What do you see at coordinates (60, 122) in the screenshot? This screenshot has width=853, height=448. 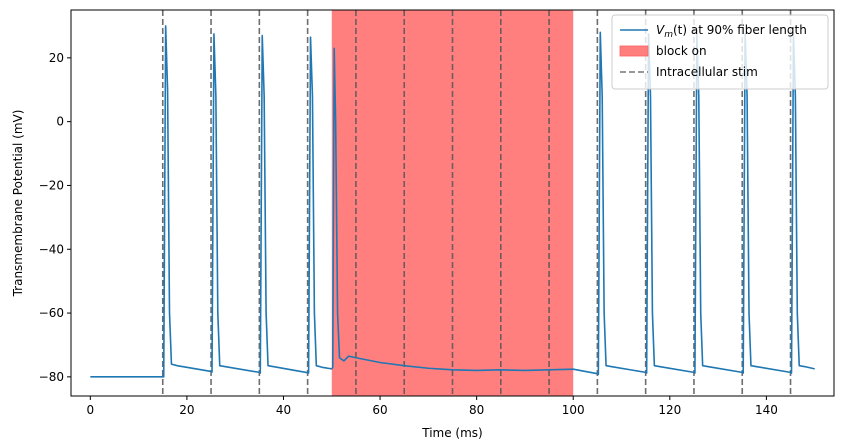 I see `y-tick-label: 0` at bounding box center [60, 122].